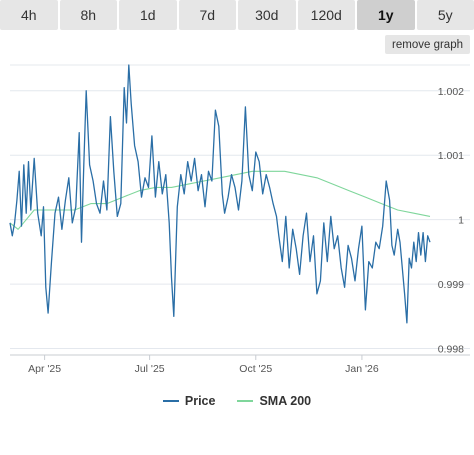 The width and height of the screenshot is (474, 455). I want to click on remove-graph-button: remove graph, so click(427, 44).